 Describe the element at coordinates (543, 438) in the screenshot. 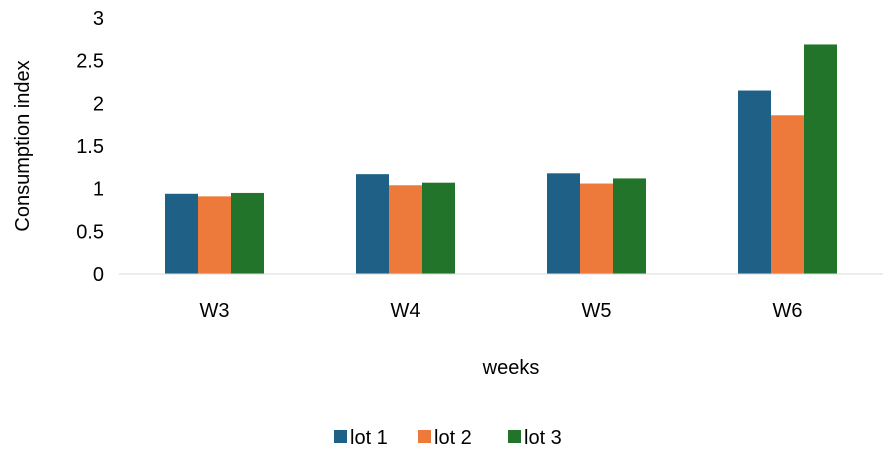

I see `legend-label: lot 3` at that location.